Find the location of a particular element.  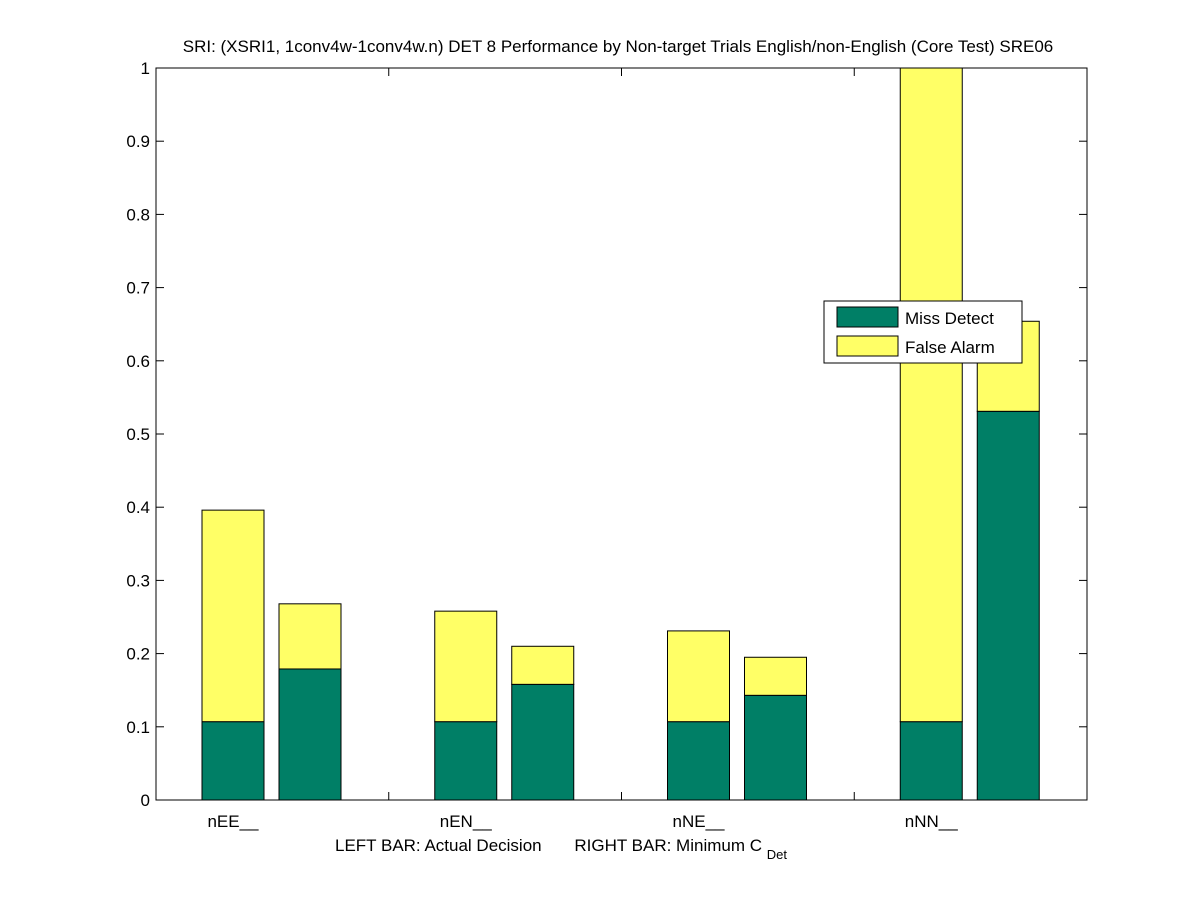

legend-swatch-false-alarm is located at coordinates (867, 346).